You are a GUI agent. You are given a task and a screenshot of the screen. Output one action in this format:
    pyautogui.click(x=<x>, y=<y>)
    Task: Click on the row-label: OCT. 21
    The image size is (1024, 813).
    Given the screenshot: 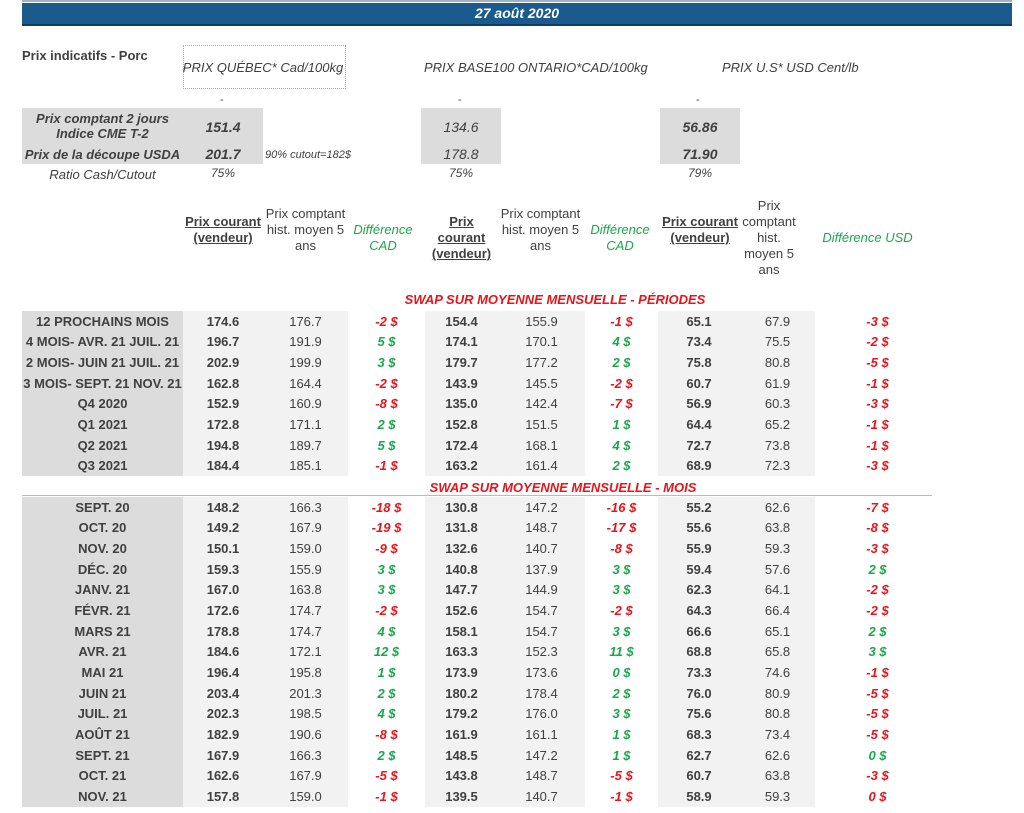 What is the action you would take?
    pyautogui.click(x=102, y=775)
    